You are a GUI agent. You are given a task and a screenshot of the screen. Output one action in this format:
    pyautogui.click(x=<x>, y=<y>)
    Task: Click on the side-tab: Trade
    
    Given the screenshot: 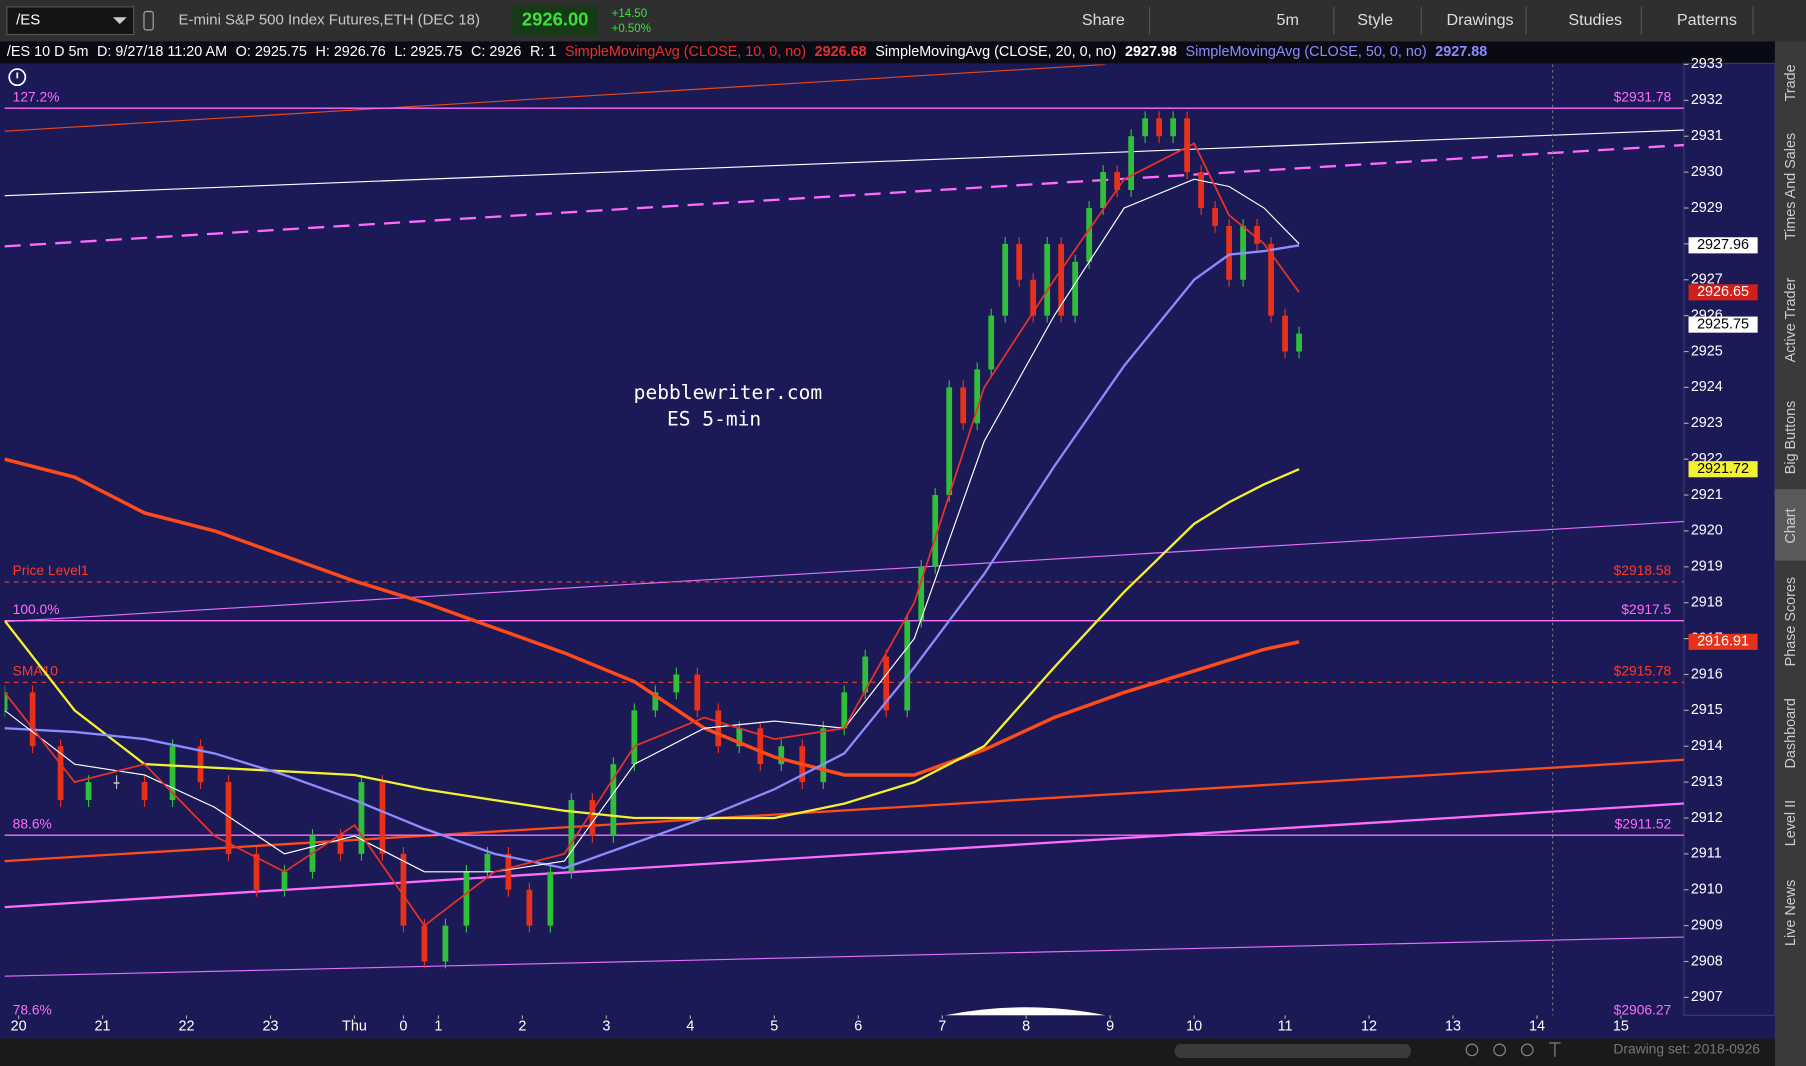 What is the action you would take?
    pyautogui.click(x=1791, y=82)
    